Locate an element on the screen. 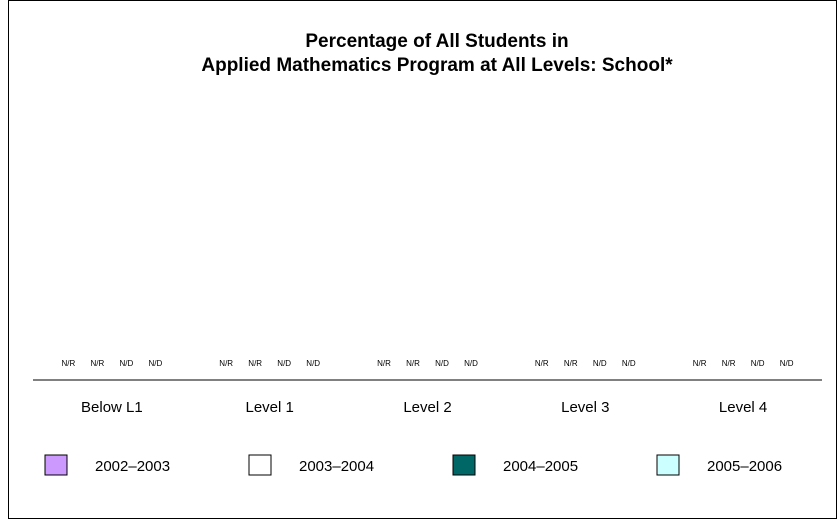 The image size is (838, 520). x-tick-label: Level 3 is located at coordinates (585, 407).